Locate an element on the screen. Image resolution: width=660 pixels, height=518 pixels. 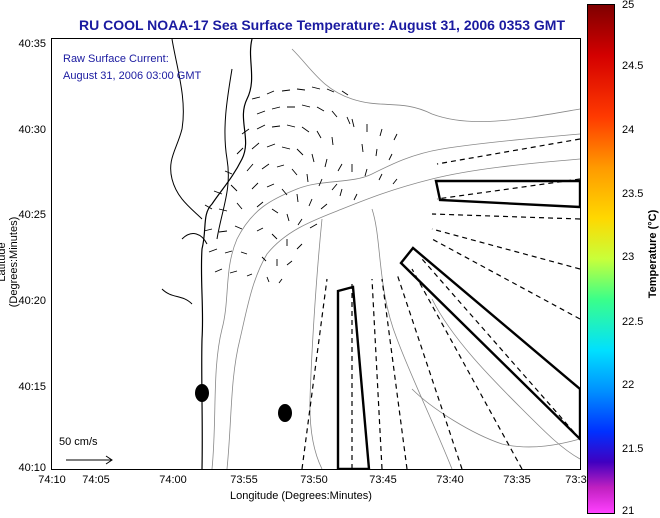
scale-label: 50 cm/s is located at coordinates (78, 442).